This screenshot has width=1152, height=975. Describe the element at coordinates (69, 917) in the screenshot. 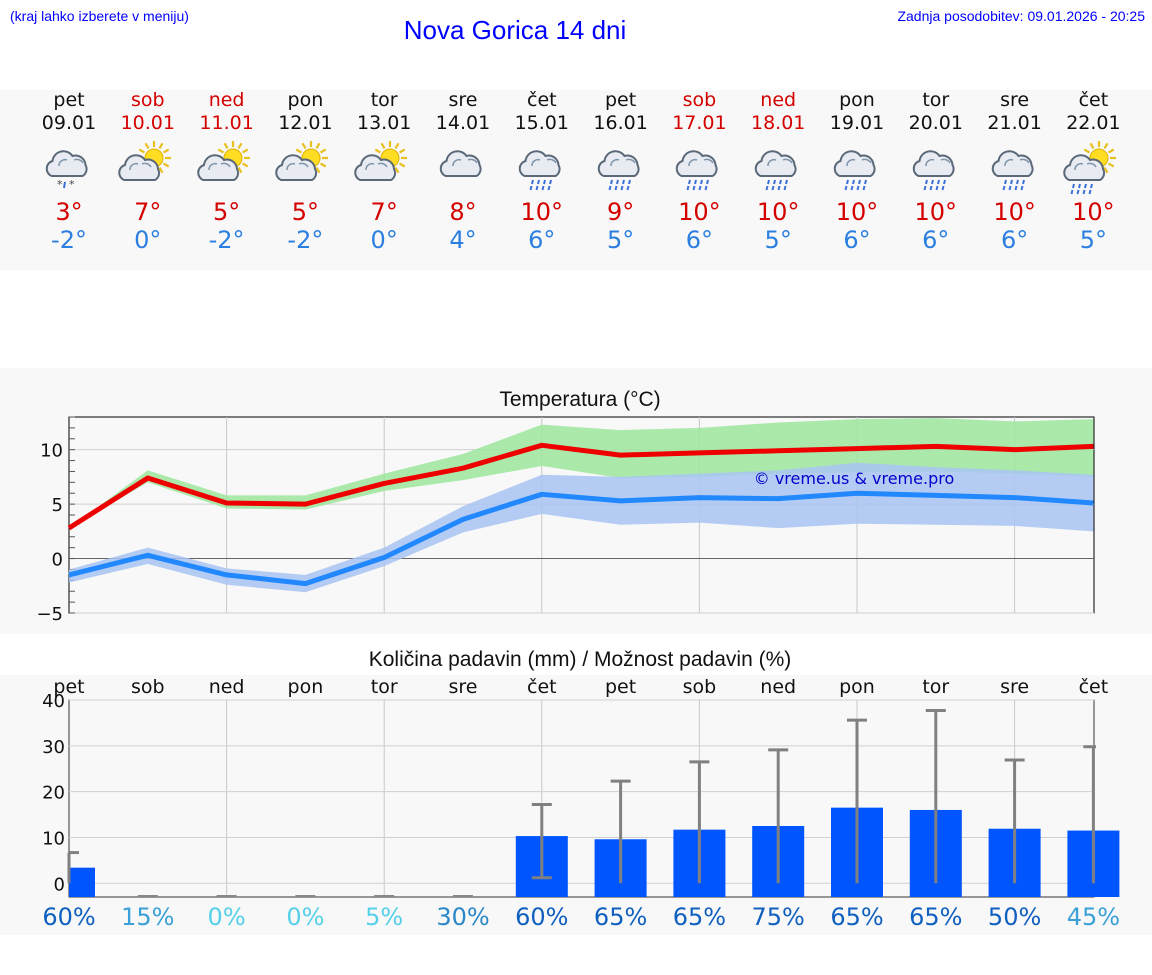

I see `precipitation-probability: 60%` at that location.